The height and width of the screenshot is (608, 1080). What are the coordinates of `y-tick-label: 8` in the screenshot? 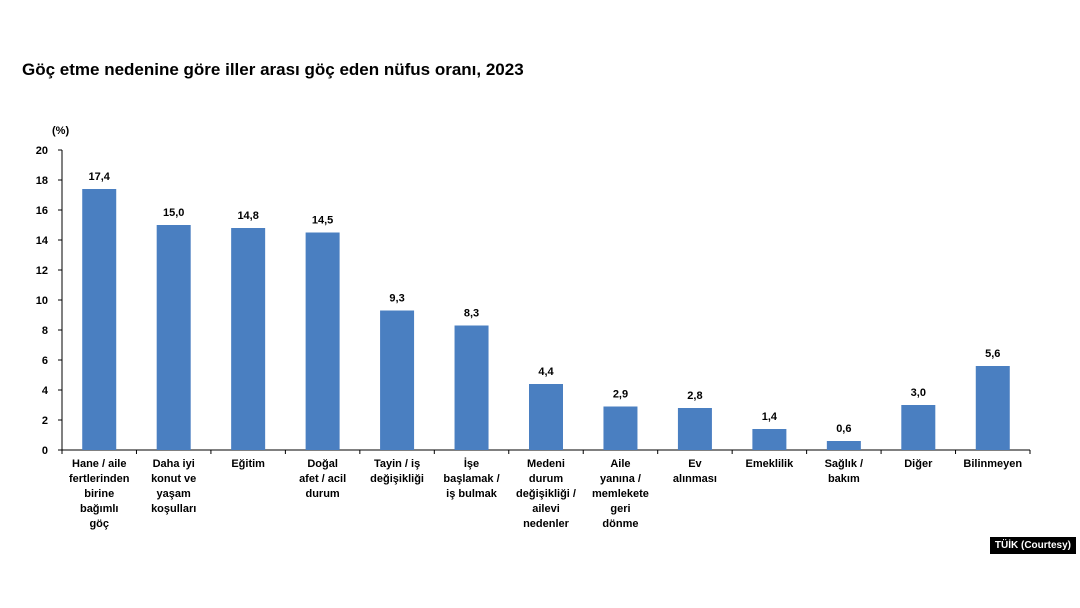 It's located at (45, 331).